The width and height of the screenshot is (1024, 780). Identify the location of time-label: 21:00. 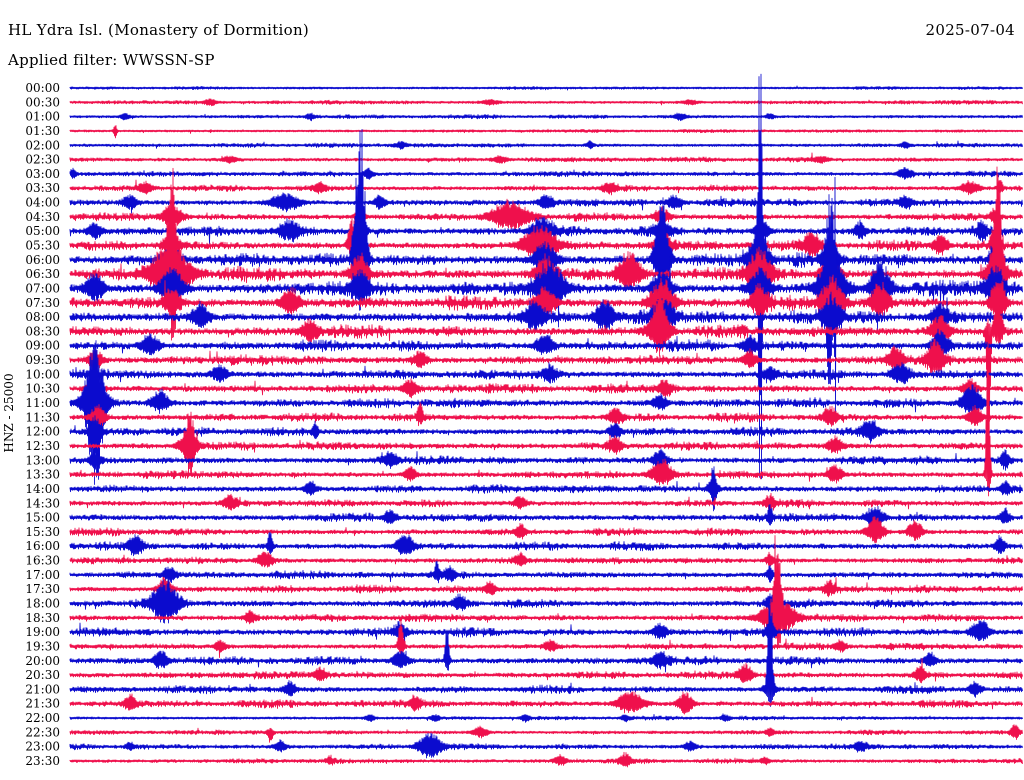
(42, 689).